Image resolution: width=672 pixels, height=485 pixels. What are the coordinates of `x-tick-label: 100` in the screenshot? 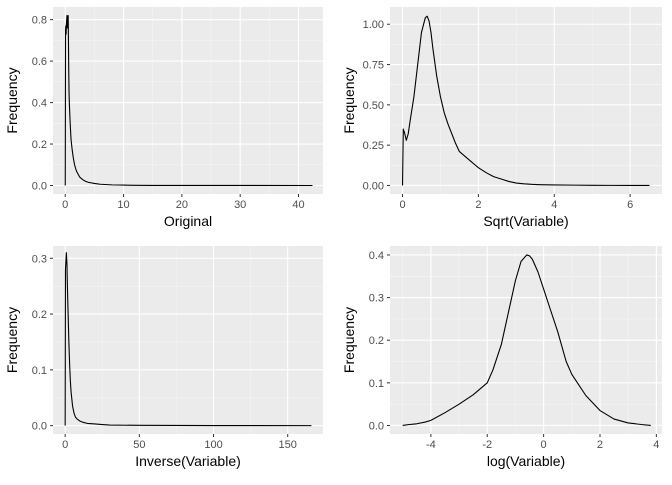 It's located at (213, 445).